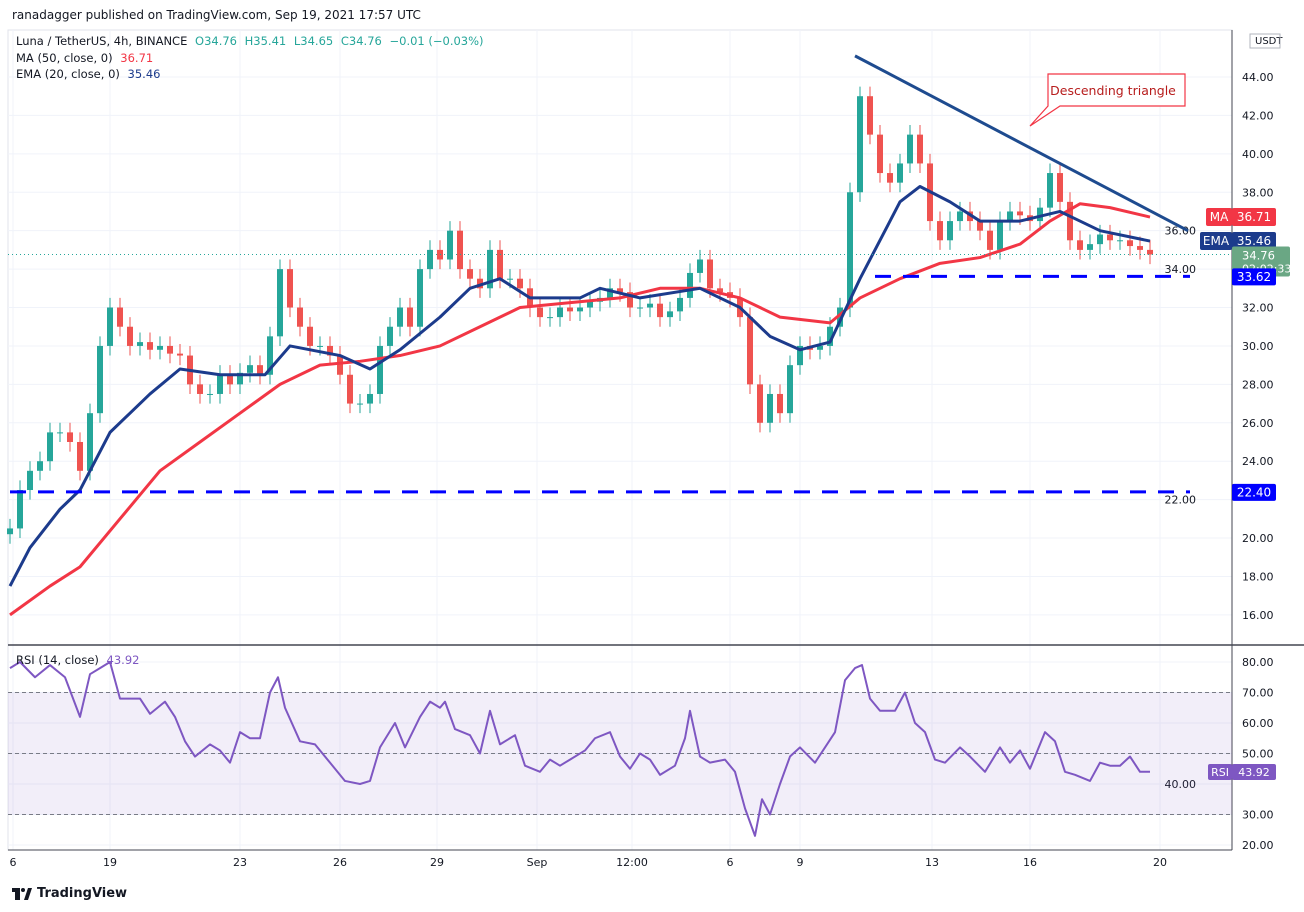 This screenshot has height=912, width=1304. Describe the element at coordinates (1030, 862) in the screenshot. I see `time-tick-label: 16` at that location.